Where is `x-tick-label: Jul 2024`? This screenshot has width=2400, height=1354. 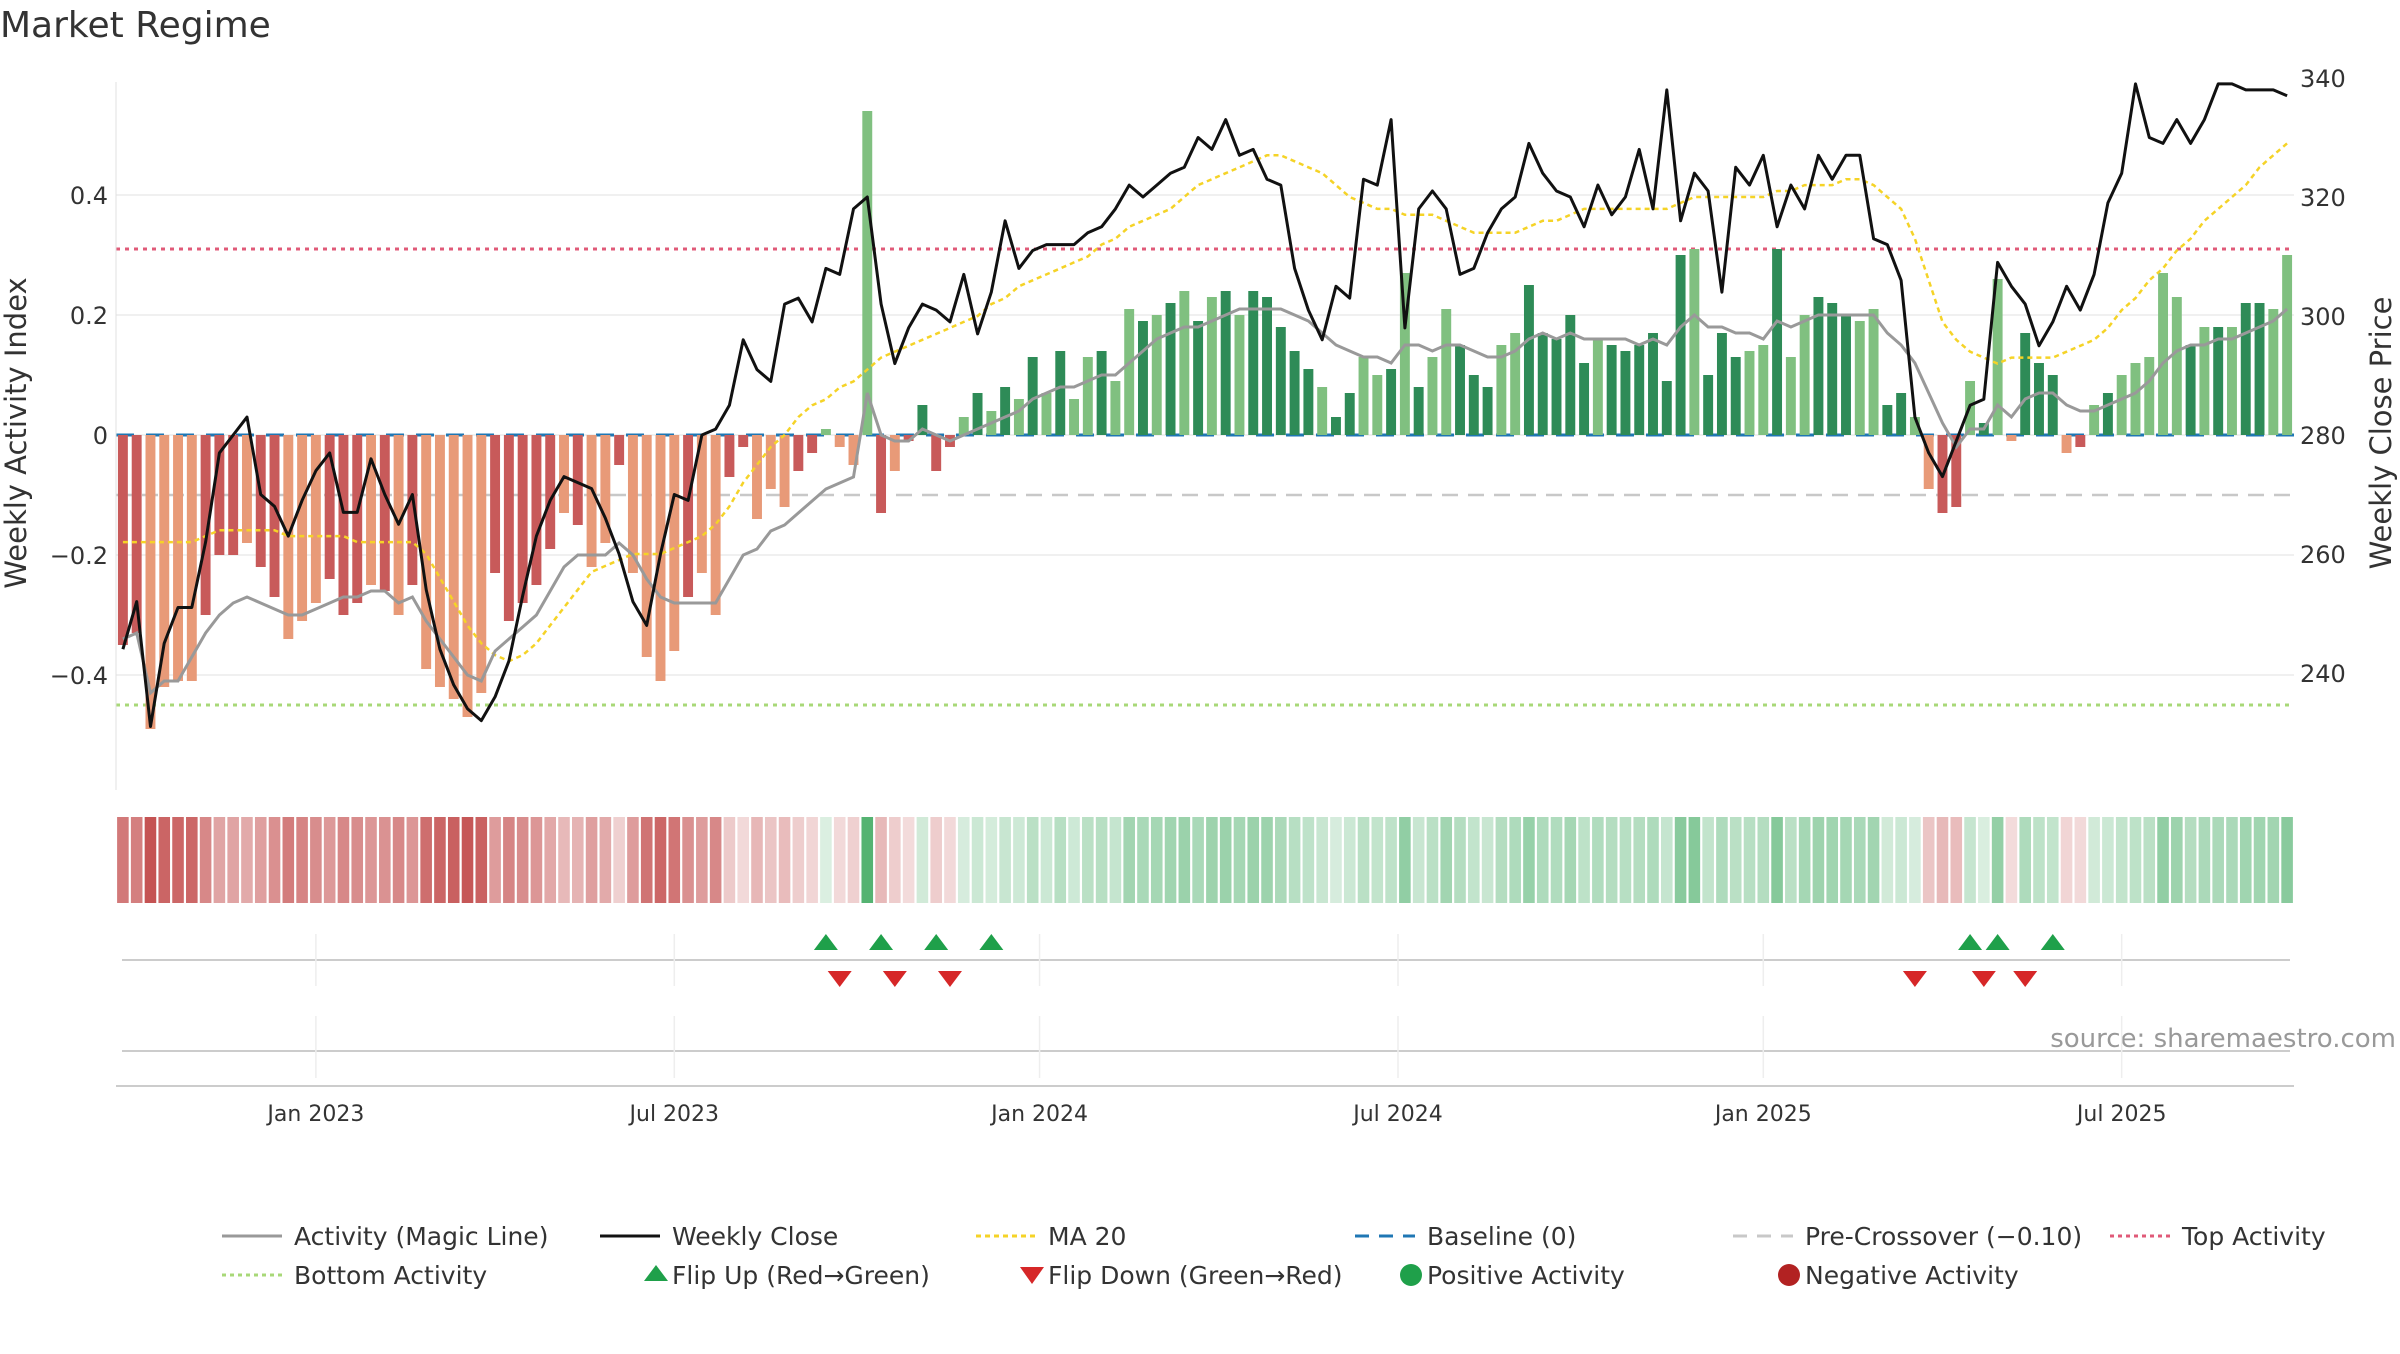
x-tick-label: Jul 2024 is located at coordinates (1397, 1114).